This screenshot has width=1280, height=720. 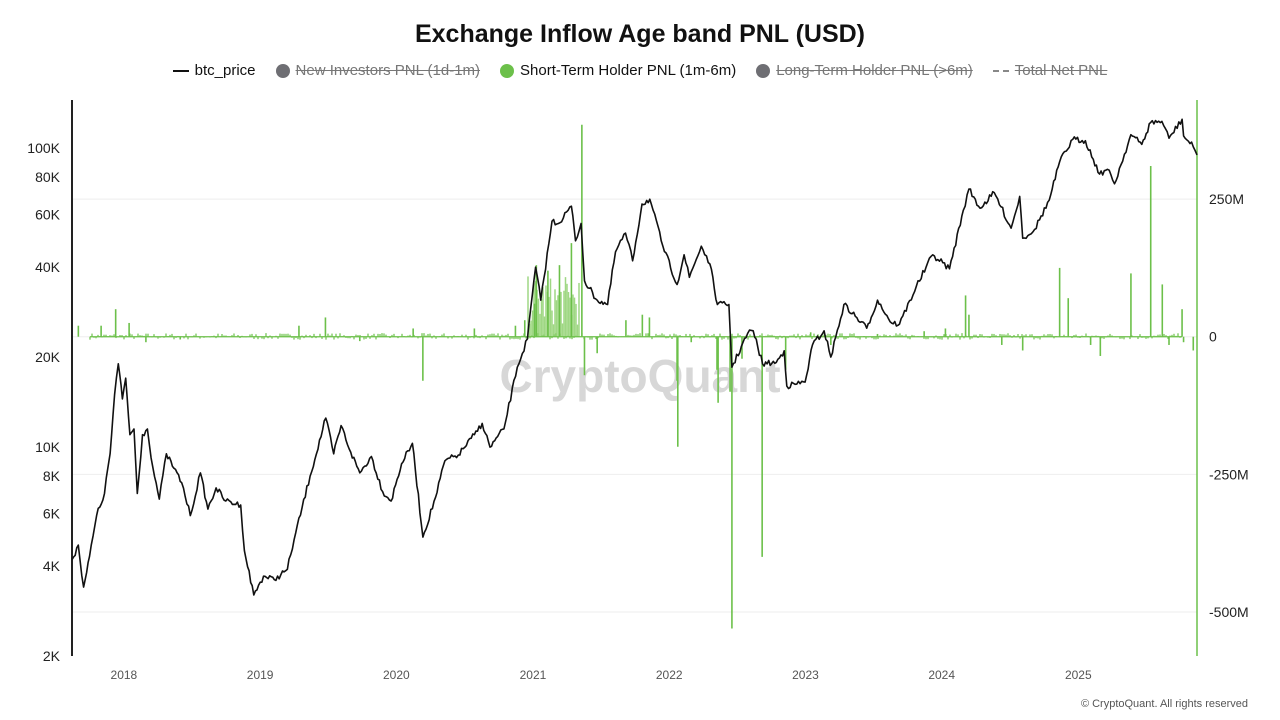 I want to click on legend-label: New Investors PNL (1d-1m), so click(x=388, y=70).